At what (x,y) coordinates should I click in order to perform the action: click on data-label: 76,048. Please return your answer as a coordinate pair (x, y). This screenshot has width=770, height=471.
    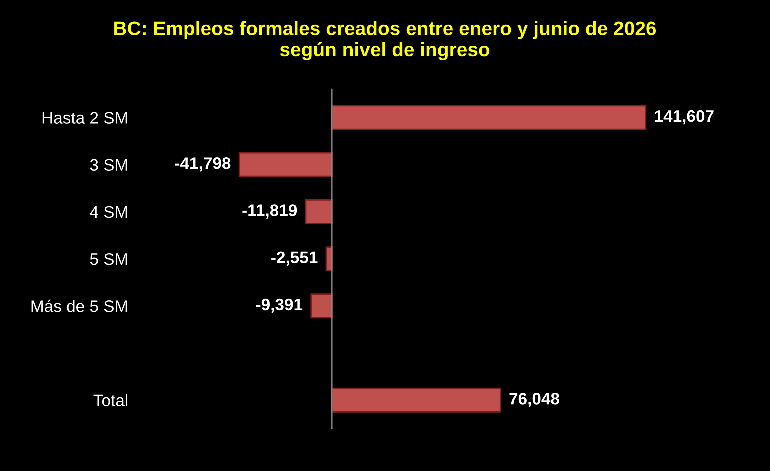
    Looking at the image, I should click on (535, 400).